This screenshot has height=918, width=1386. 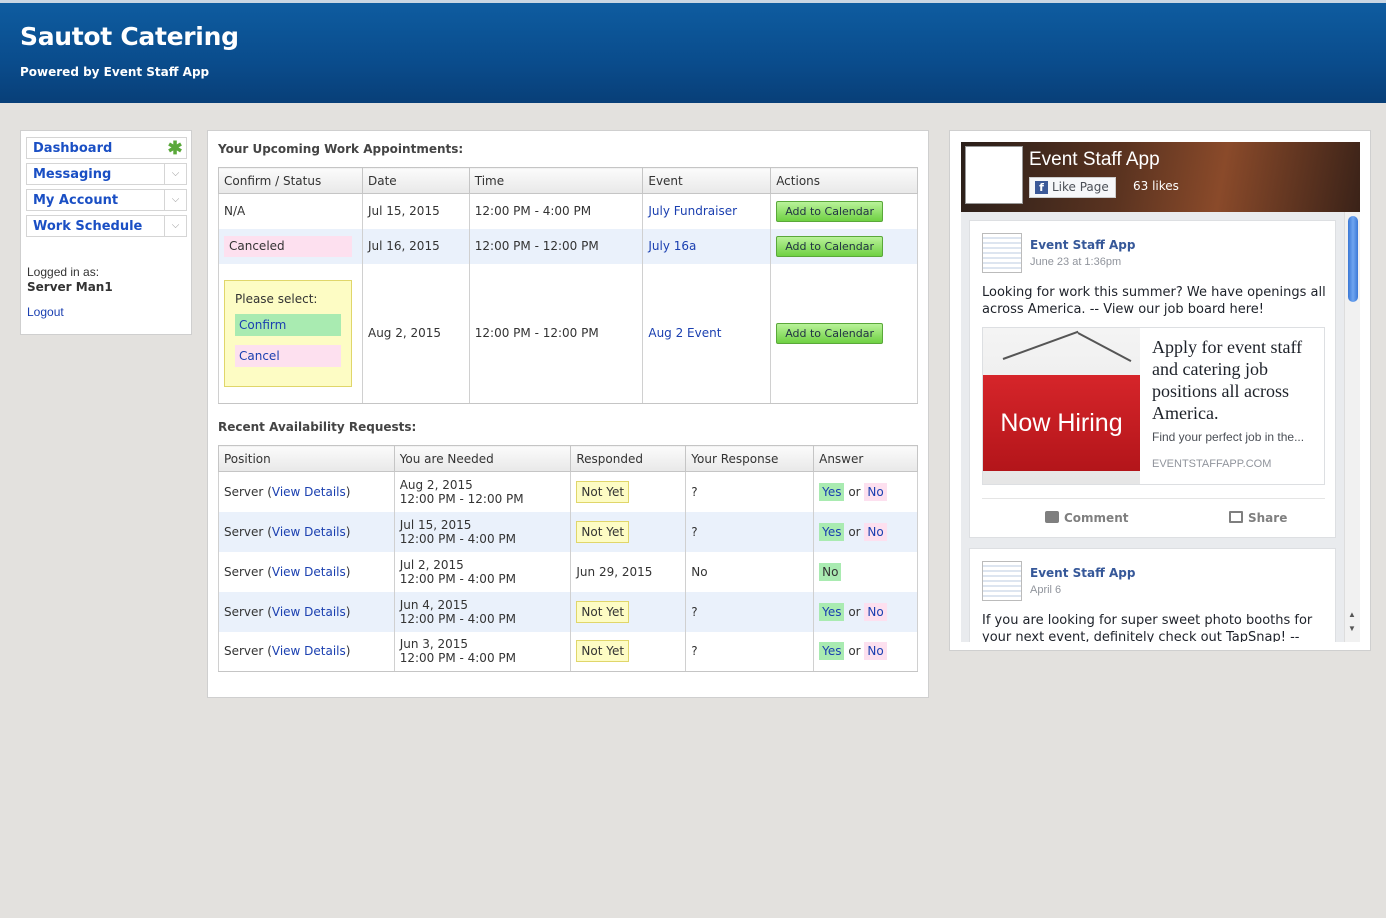 What do you see at coordinates (1352, 628) in the screenshot?
I see `scroll-down-icon: ▼` at bounding box center [1352, 628].